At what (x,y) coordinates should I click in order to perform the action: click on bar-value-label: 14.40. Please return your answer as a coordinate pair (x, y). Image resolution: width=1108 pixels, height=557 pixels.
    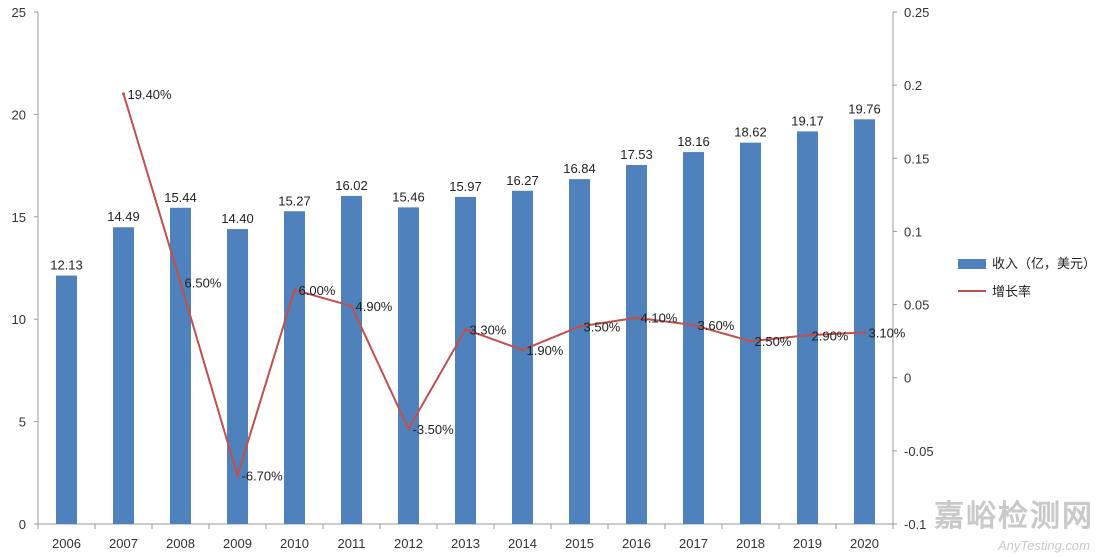
    Looking at the image, I should click on (237, 218).